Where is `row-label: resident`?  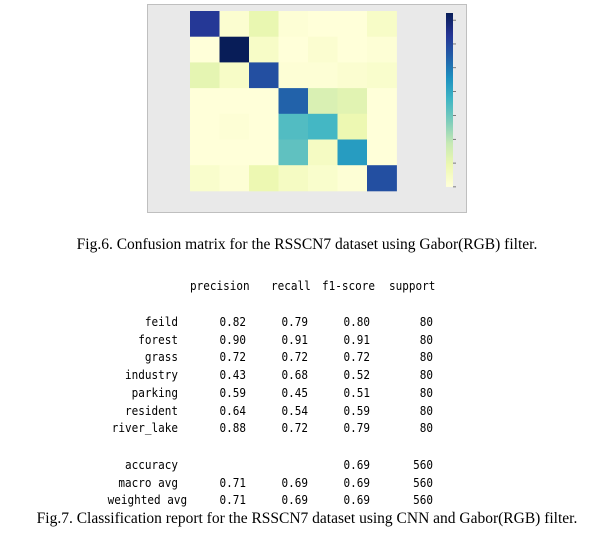 row-label: resident is located at coordinates (151, 410).